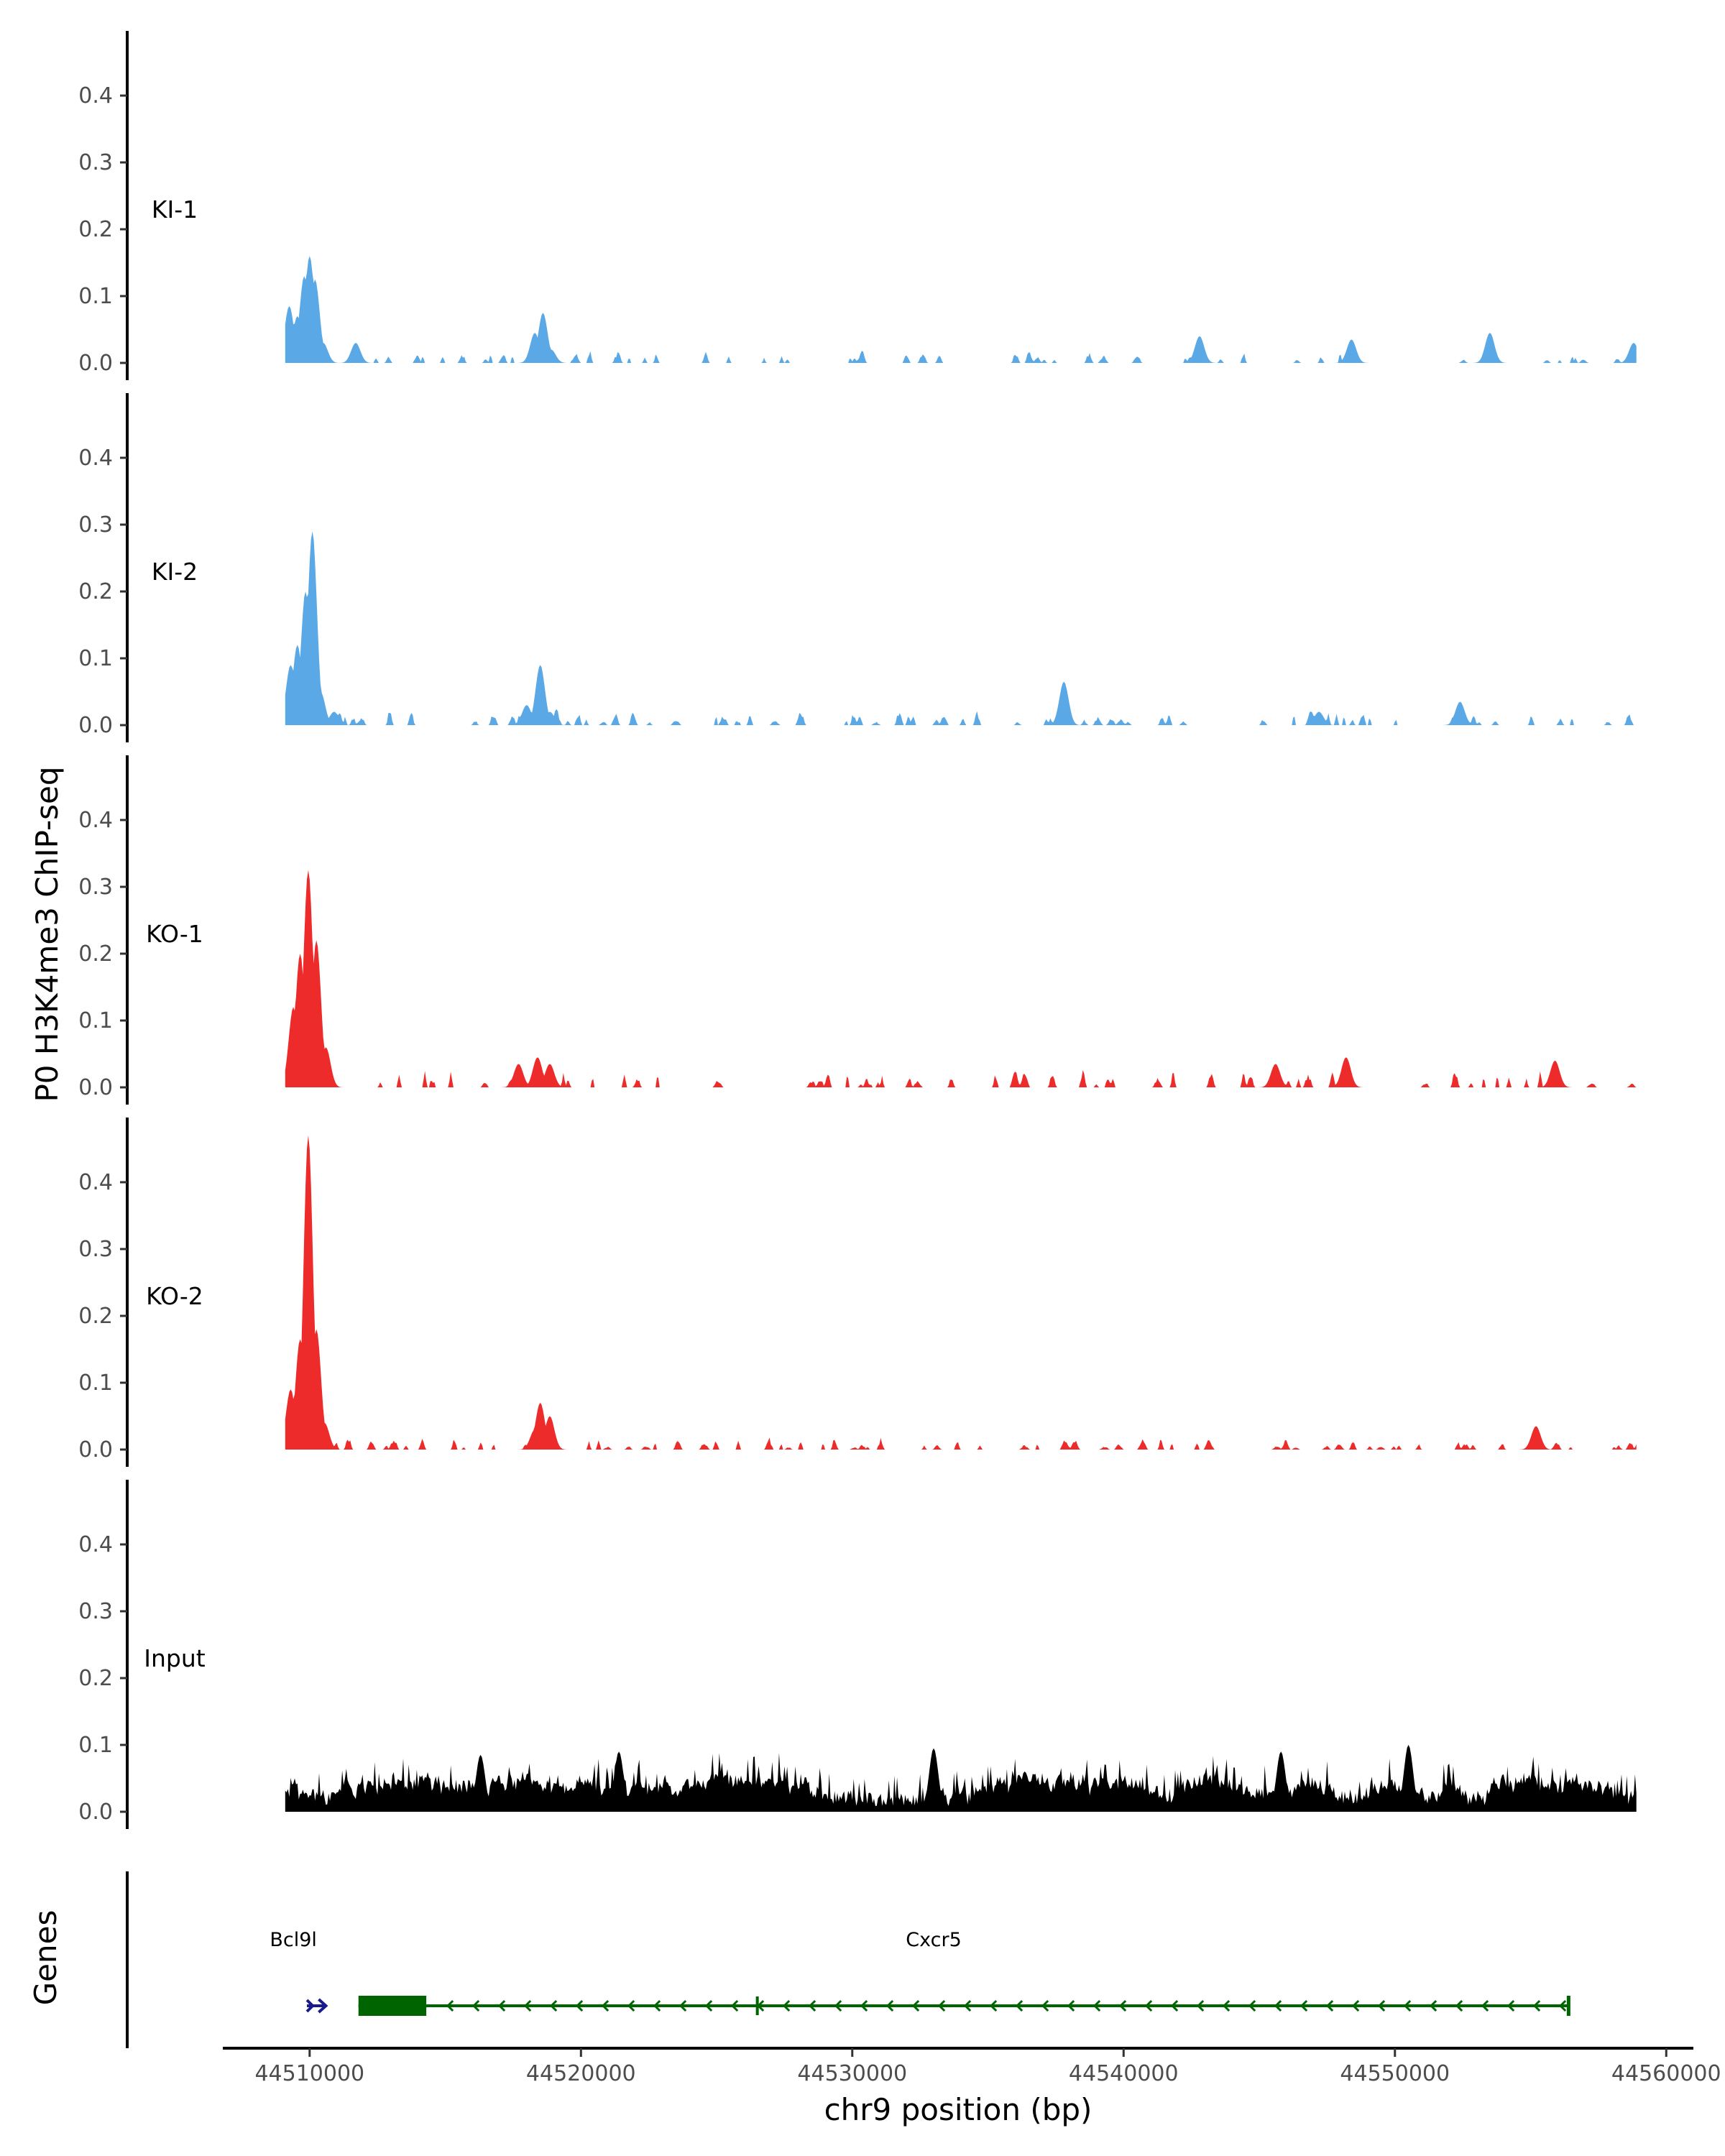 The width and height of the screenshot is (1725, 2156). What do you see at coordinates (175, 572) in the screenshot?
I see `track-label: KI-2` at bounding box center [175, 572].